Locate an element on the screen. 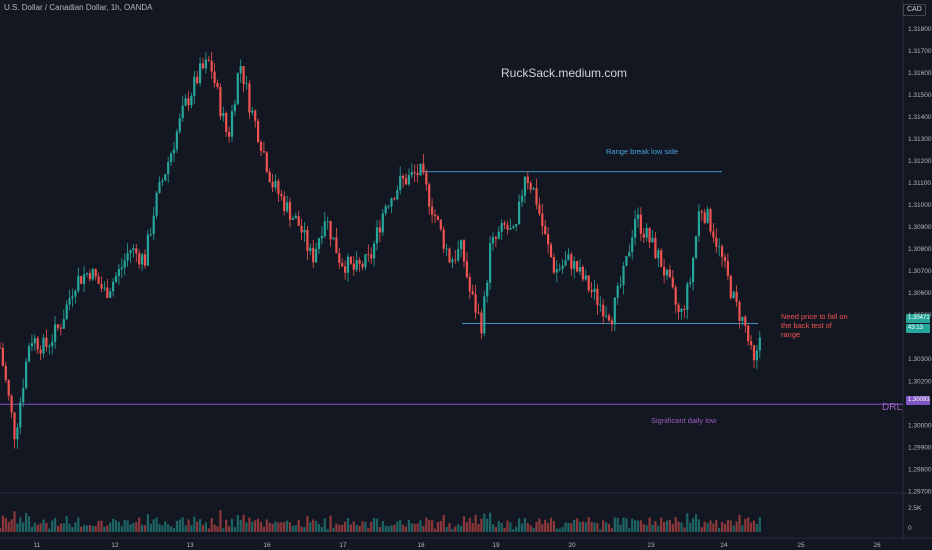 This screenshot has width=932, height=550. currency-badge: CAD is located at coordinates (914, 10).